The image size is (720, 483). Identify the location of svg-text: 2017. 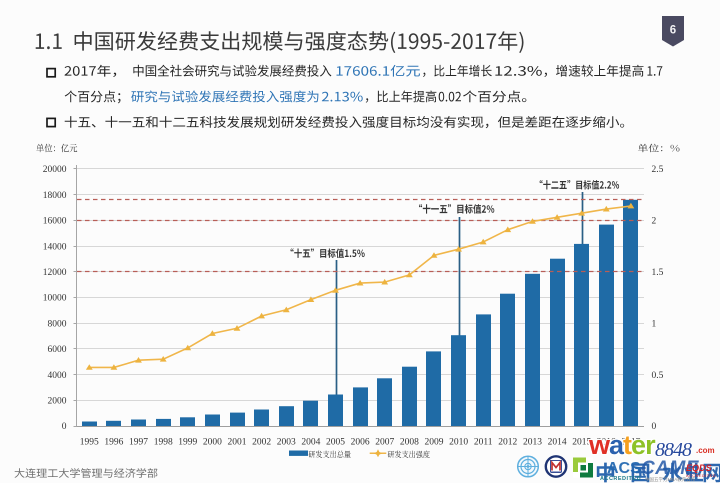
(630, 443).